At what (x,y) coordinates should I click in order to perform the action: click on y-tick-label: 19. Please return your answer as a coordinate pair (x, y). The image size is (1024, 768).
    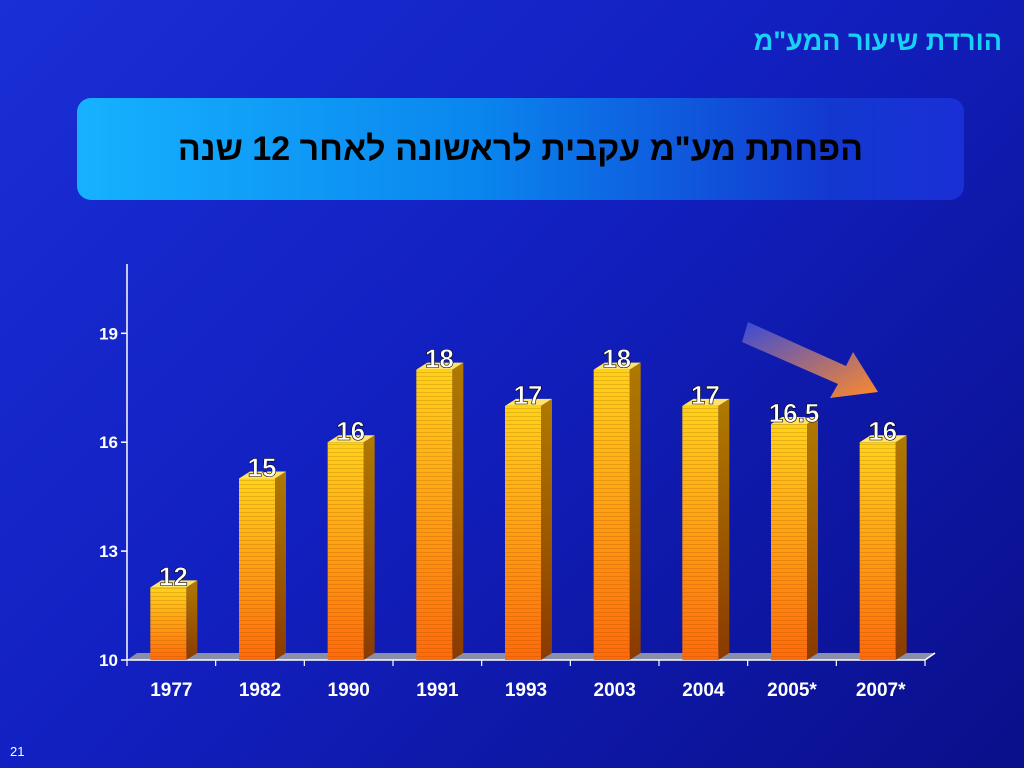
    Looking at the image, I should click on (108, 333).